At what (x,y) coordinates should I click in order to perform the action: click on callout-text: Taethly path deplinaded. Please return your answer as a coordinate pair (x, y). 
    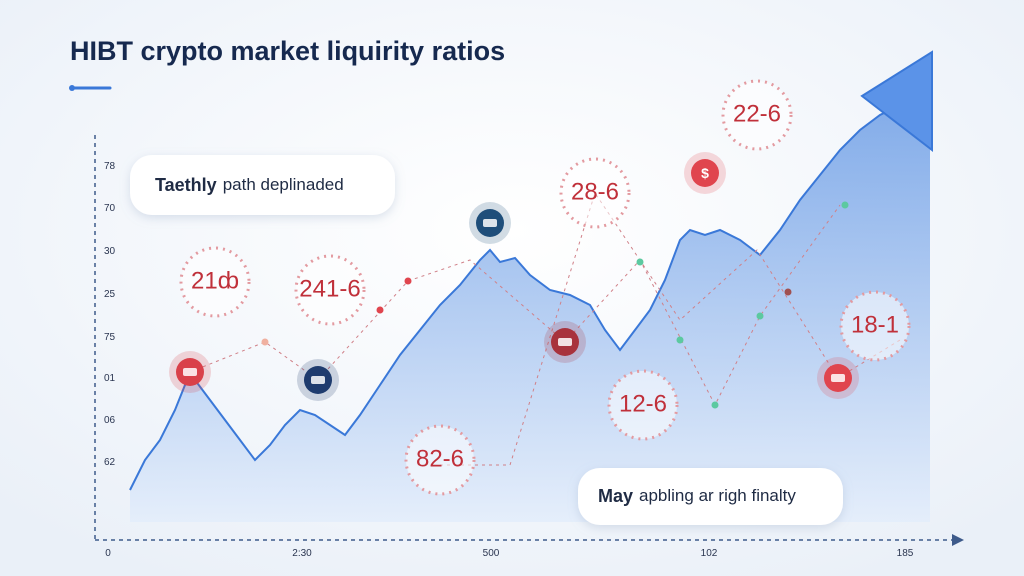
    Looking at the image, I should click on (249, 185).